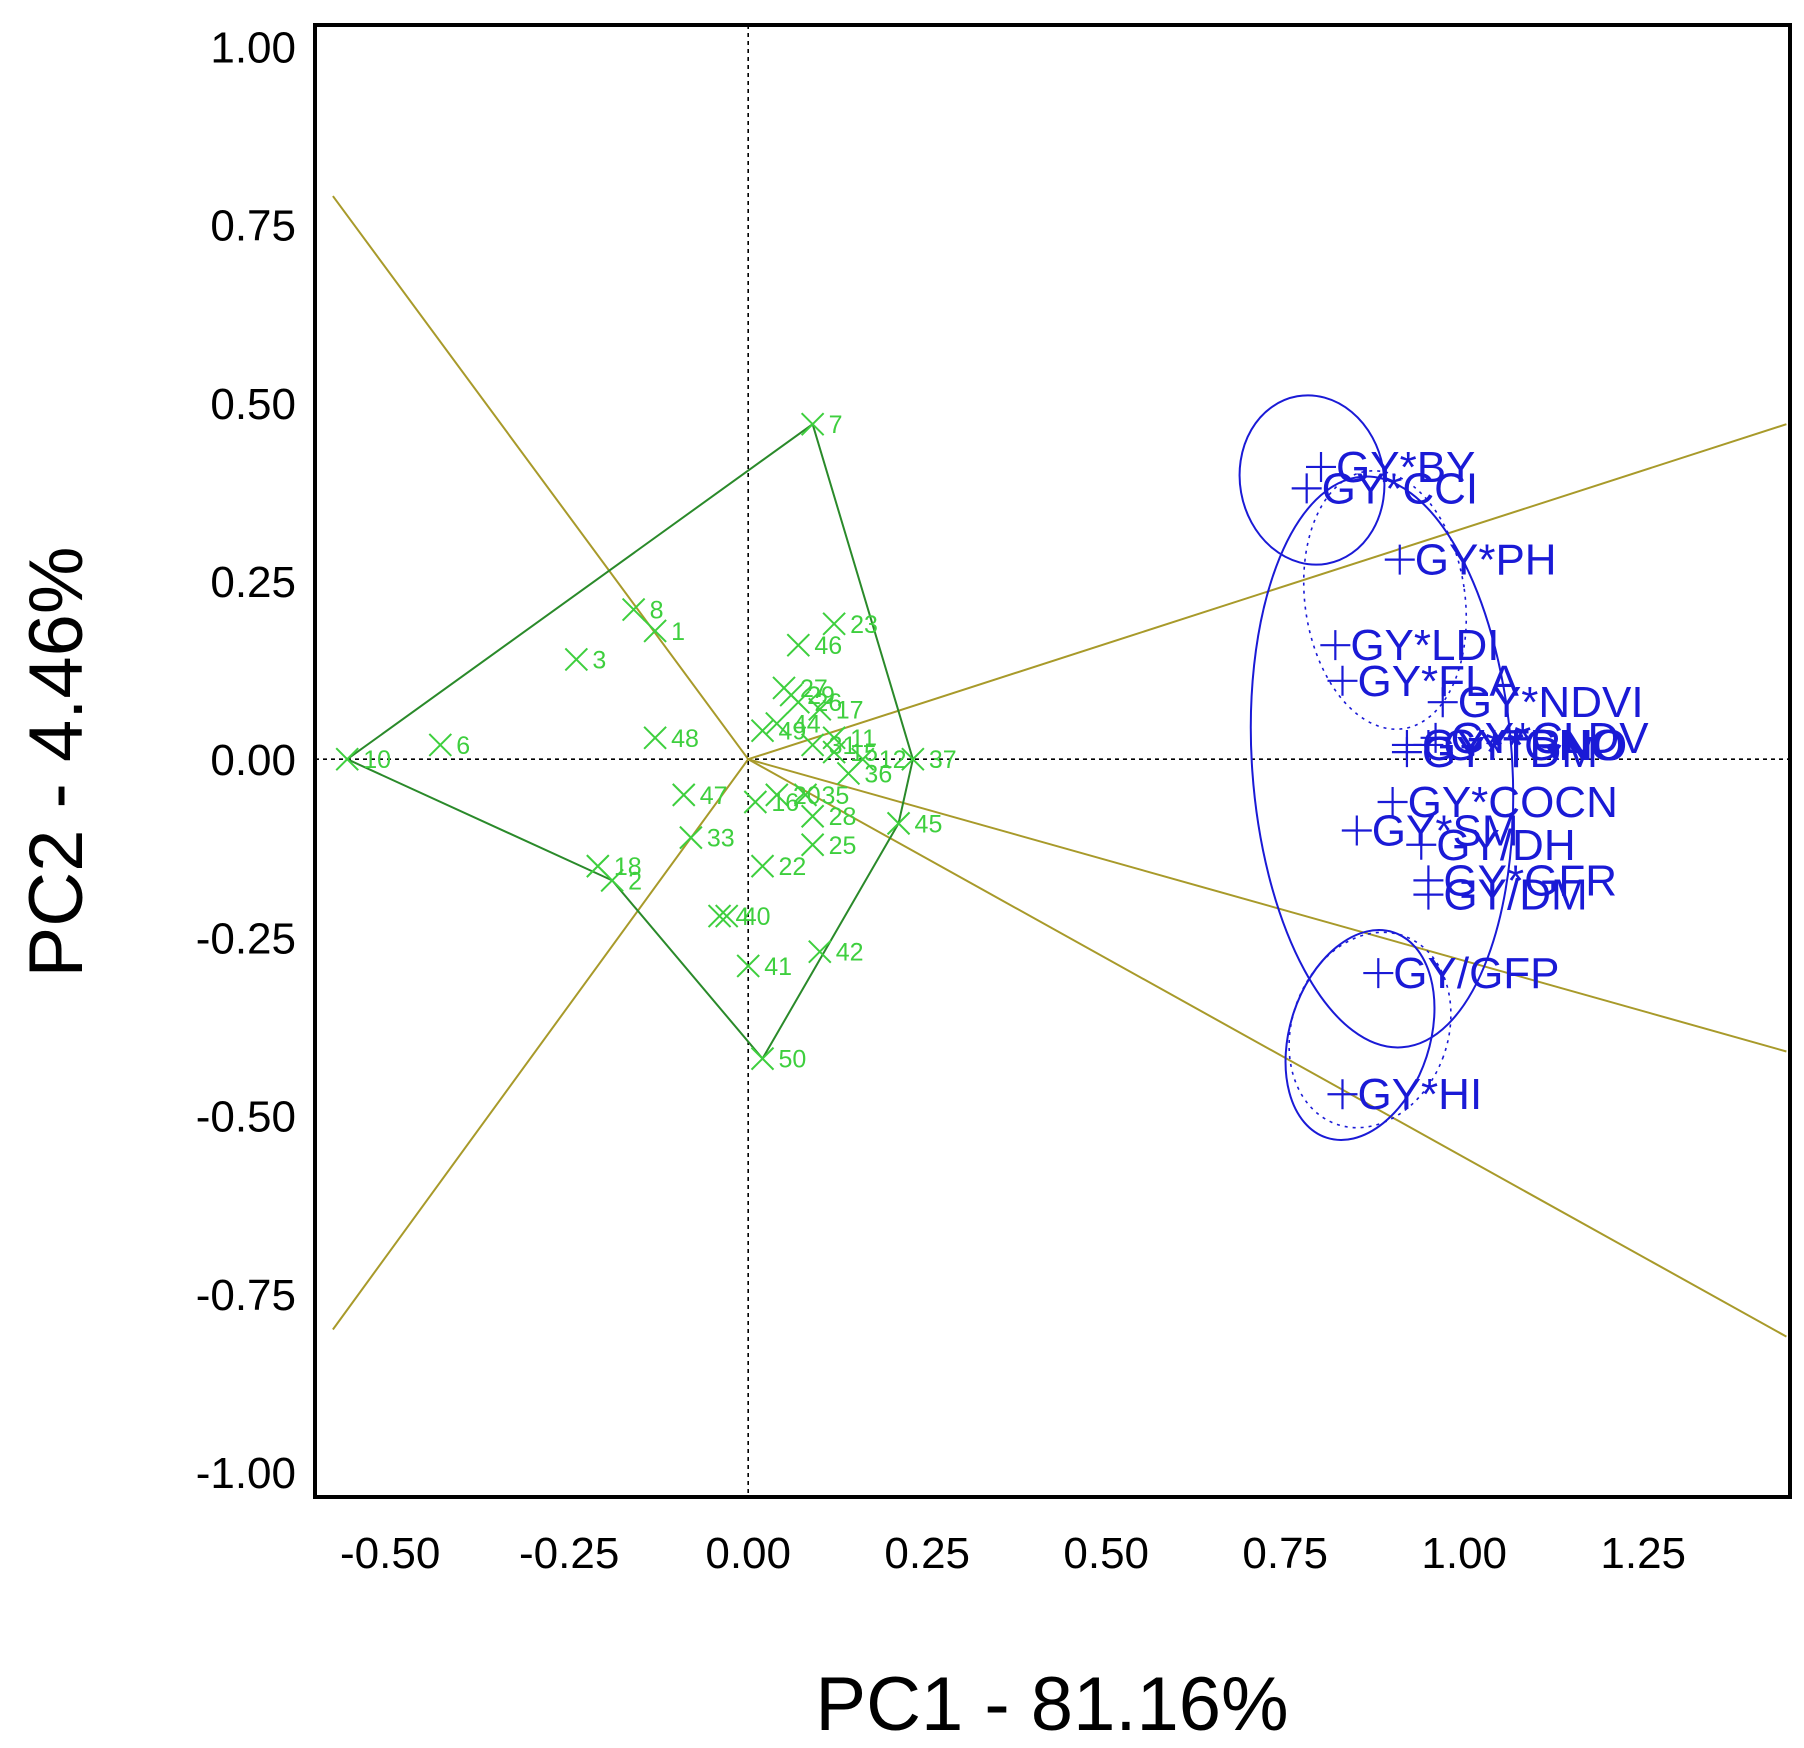 The height and width of the screenshot is (1748, 1804). Describe the element at coordinates (850, 953) in the screenshot. I see `genotype-label: 42` at that location.